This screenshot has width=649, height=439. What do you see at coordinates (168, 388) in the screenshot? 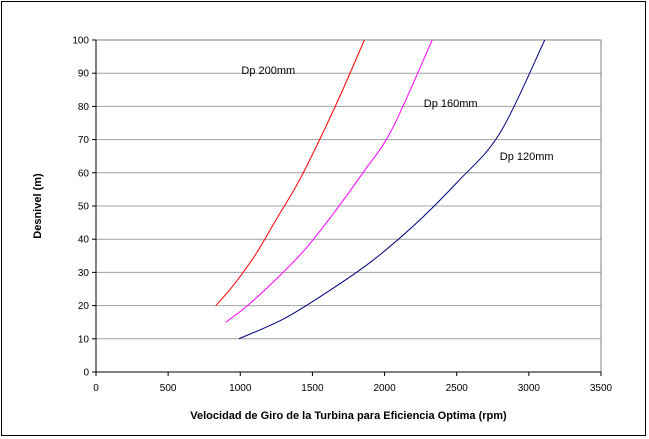
I see `x-tick-label: 500` at bounding box center [168, 388].